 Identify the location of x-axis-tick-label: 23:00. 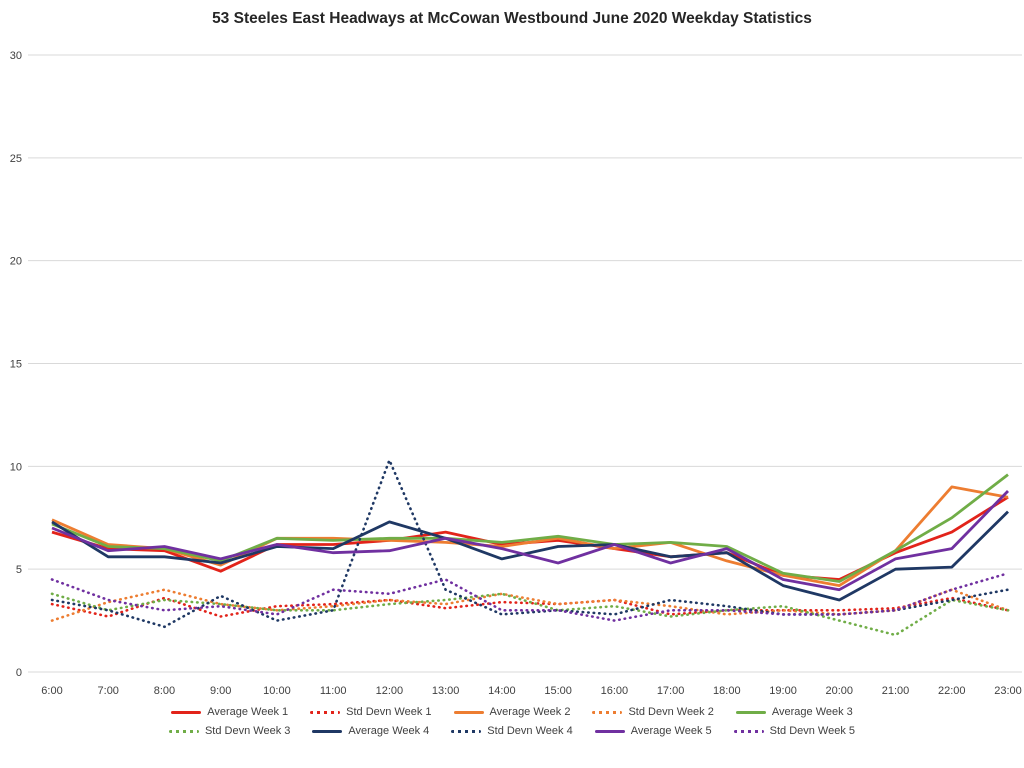
(1008, 691).